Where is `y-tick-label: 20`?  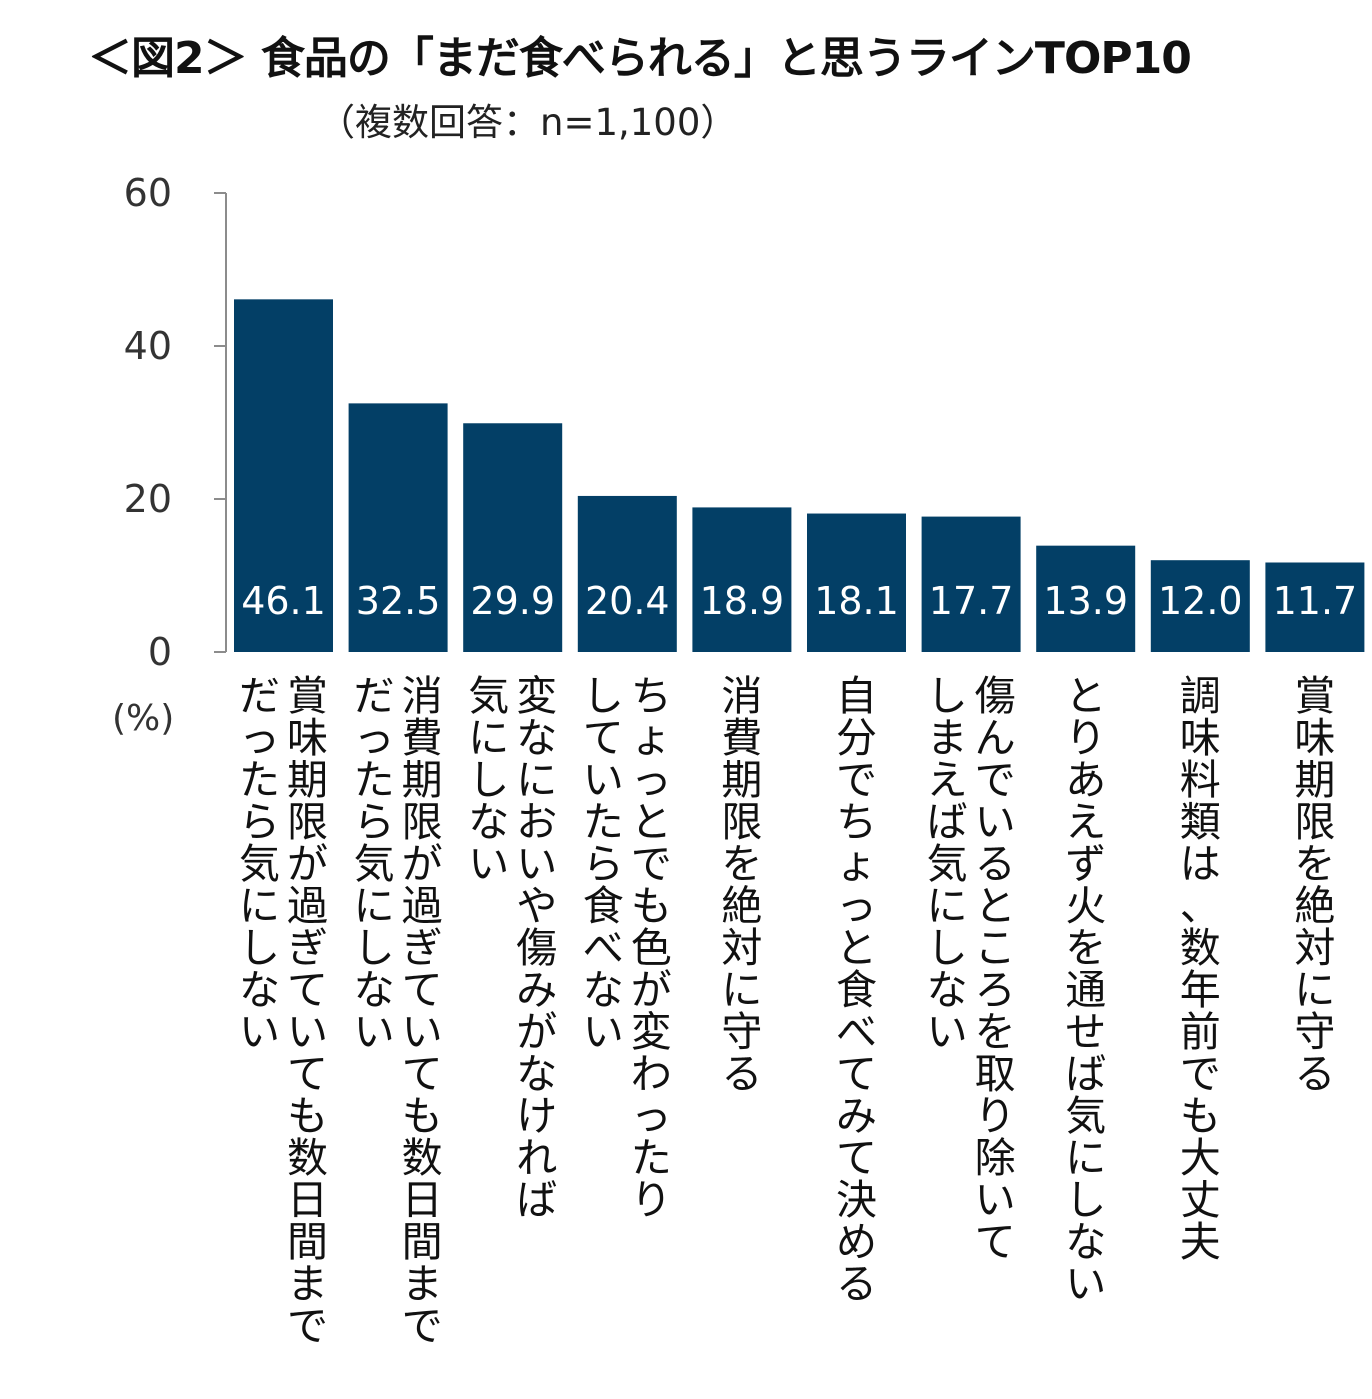 y-tick-label: 20 is located at coordinates (148, 499).